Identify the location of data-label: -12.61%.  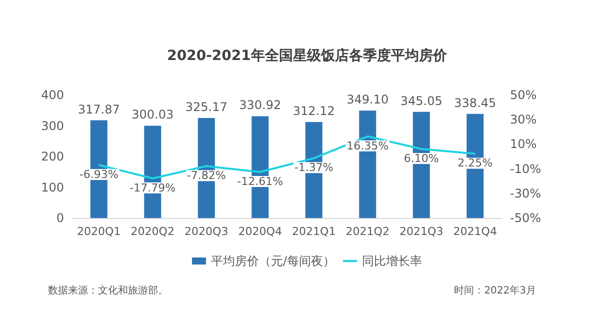
(260, 181).